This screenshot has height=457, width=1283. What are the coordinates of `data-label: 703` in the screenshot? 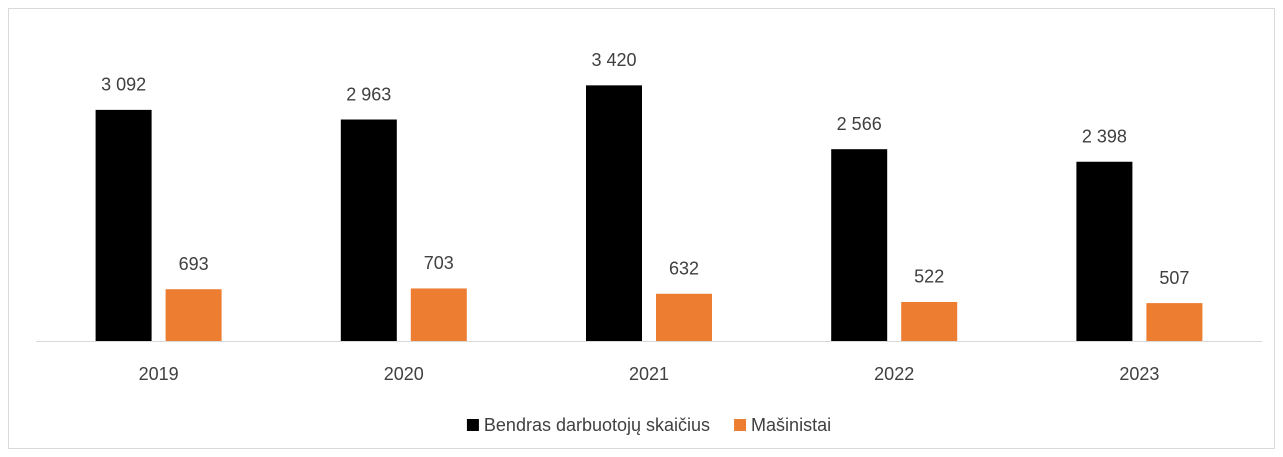 It's located at (439, 263).